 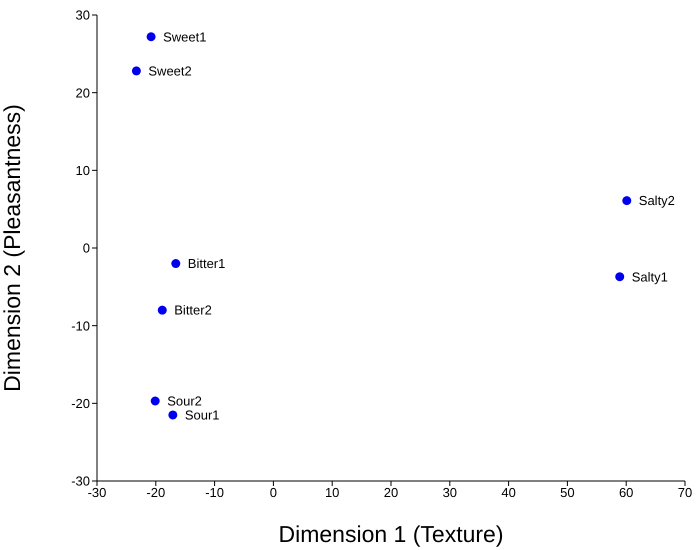 I want to click on annotation: Bitter2, so click(x=193, y=310).